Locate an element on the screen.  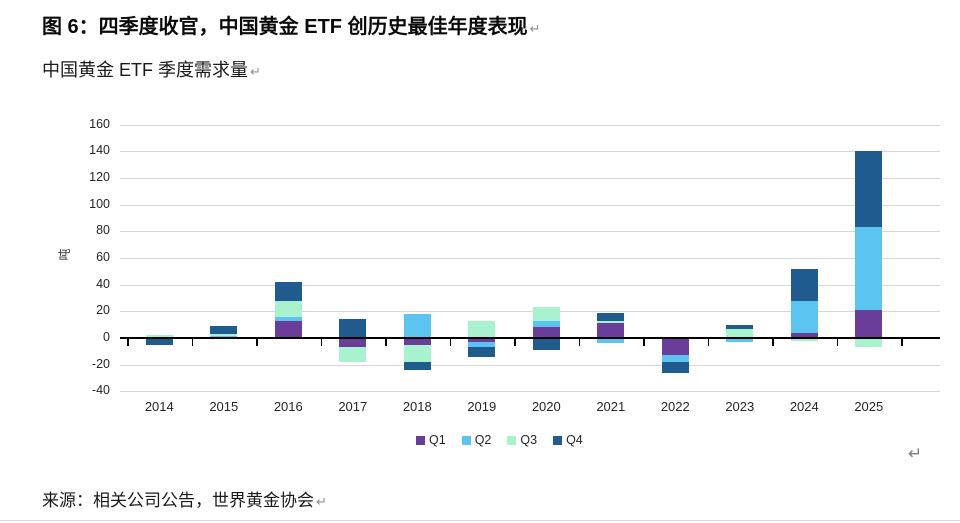
bar-segment-2022-q2 is located at coordinates (675, 358).